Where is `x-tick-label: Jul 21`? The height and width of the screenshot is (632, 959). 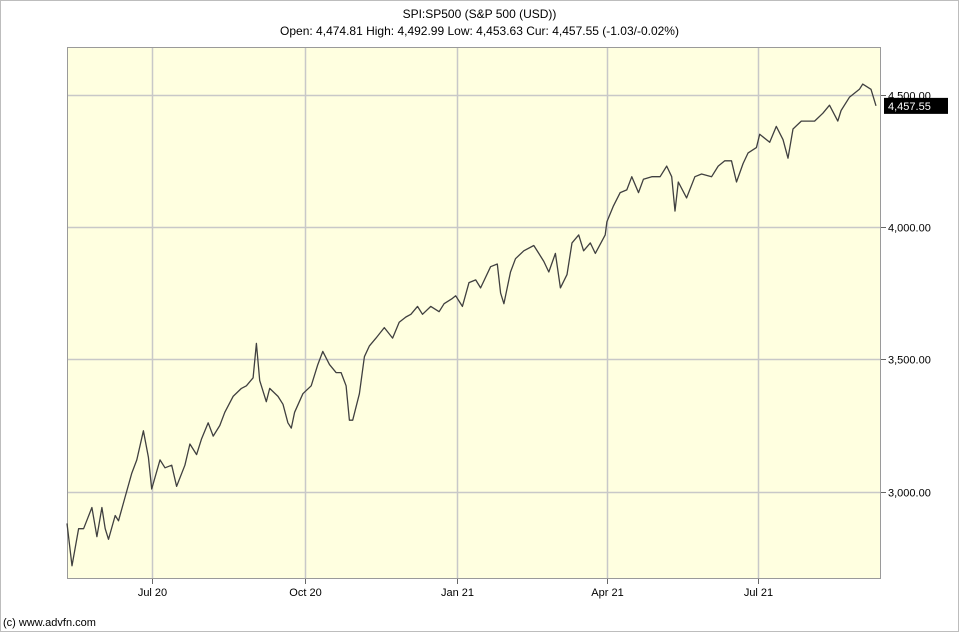 x-tick-label: Jul 21 is located at coordinates (758, 593).